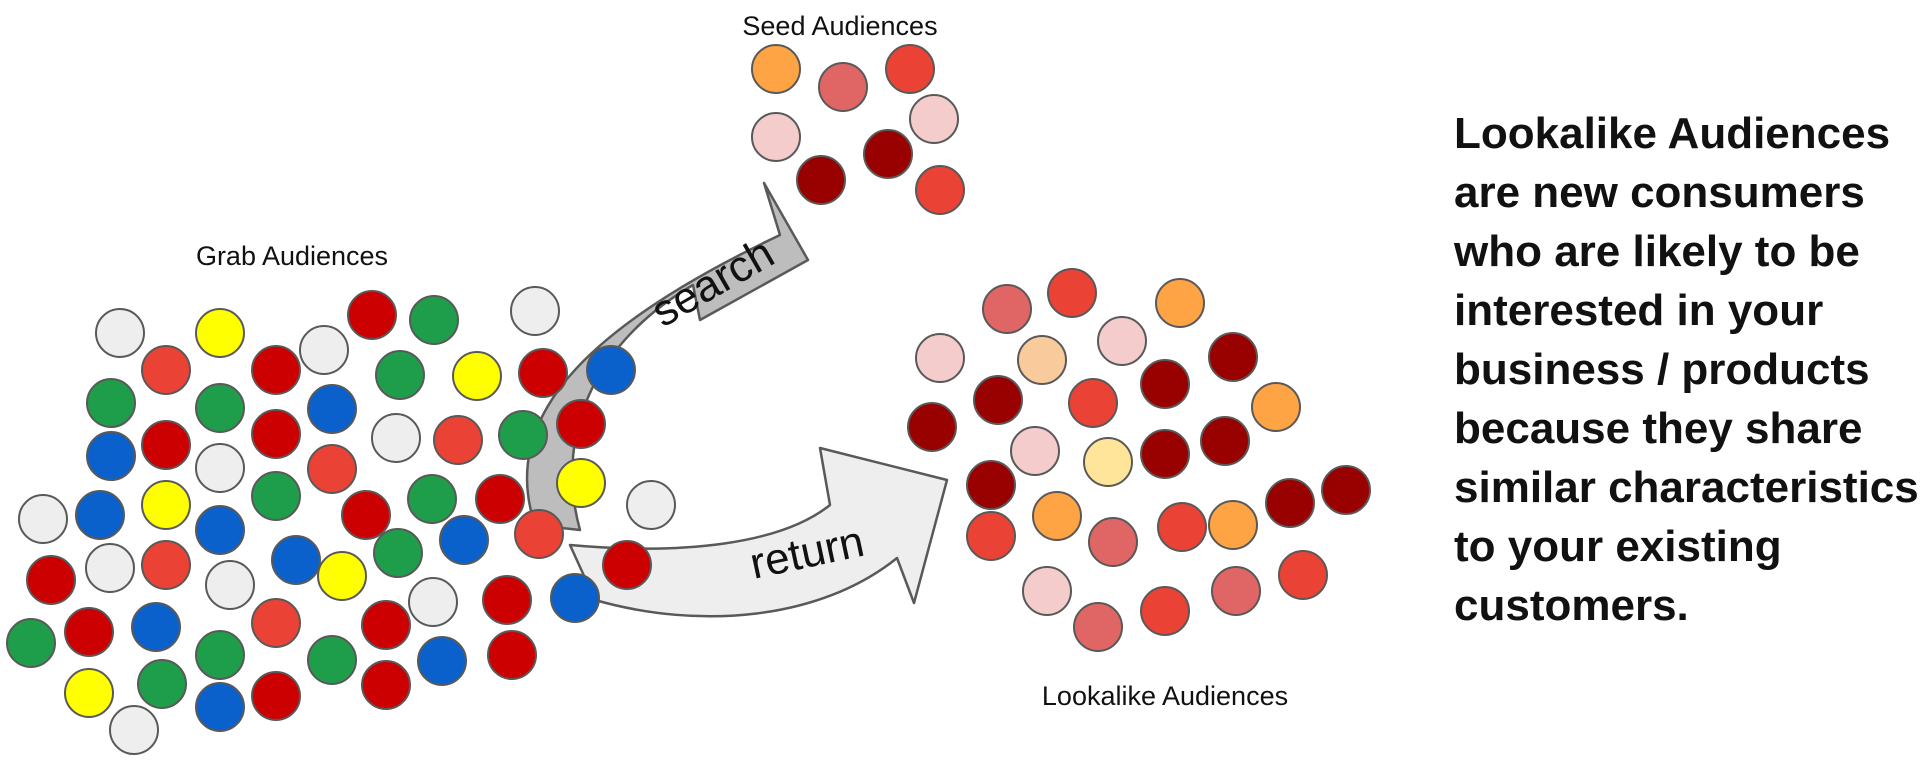  I want to click on description-line: to your existing, so click(1618, 546).